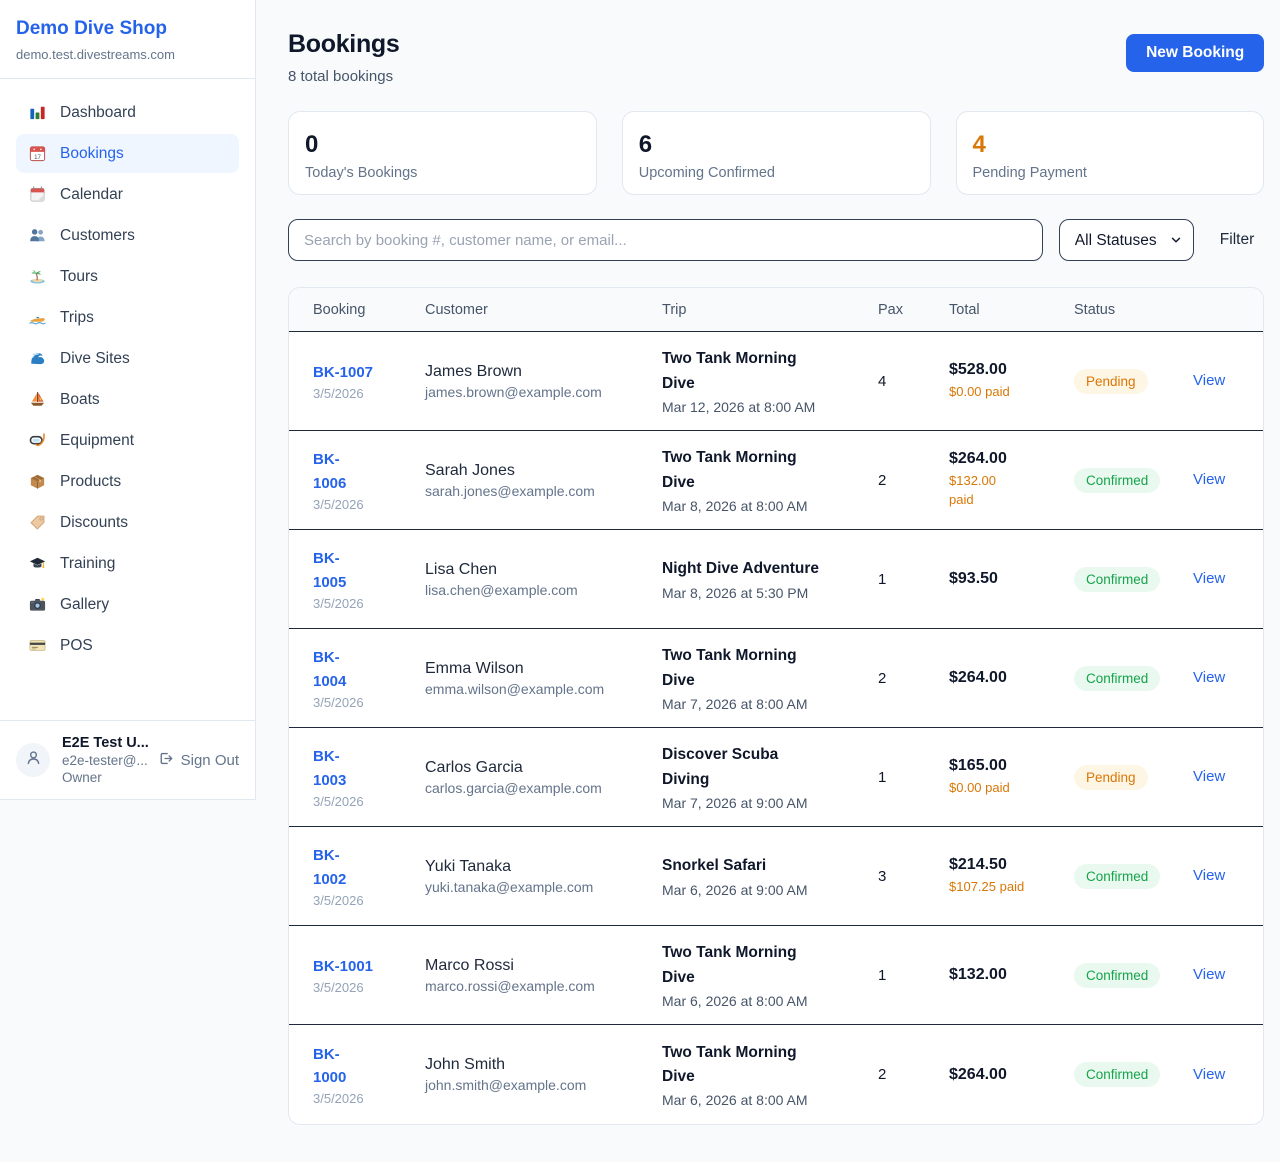  Describe the element at coordinates (1237, 240) in the screenshot. I see `filter-button: Filter` at that location.